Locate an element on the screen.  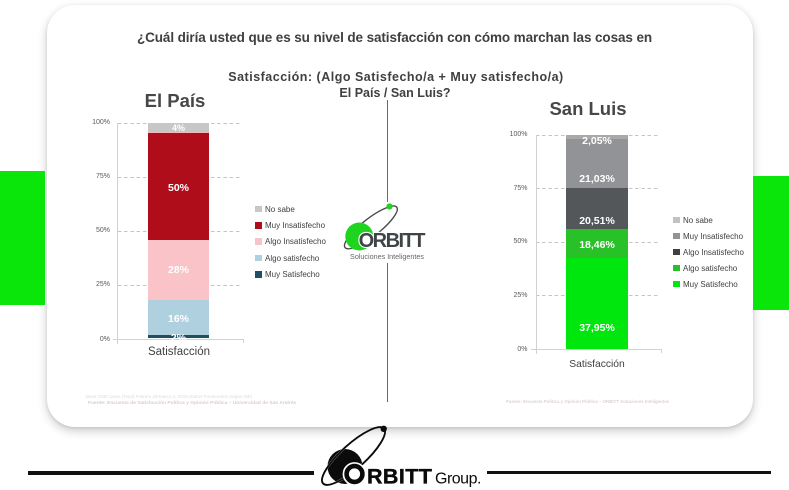
svg-text: ORBITT is located at coordinates (392, 241).